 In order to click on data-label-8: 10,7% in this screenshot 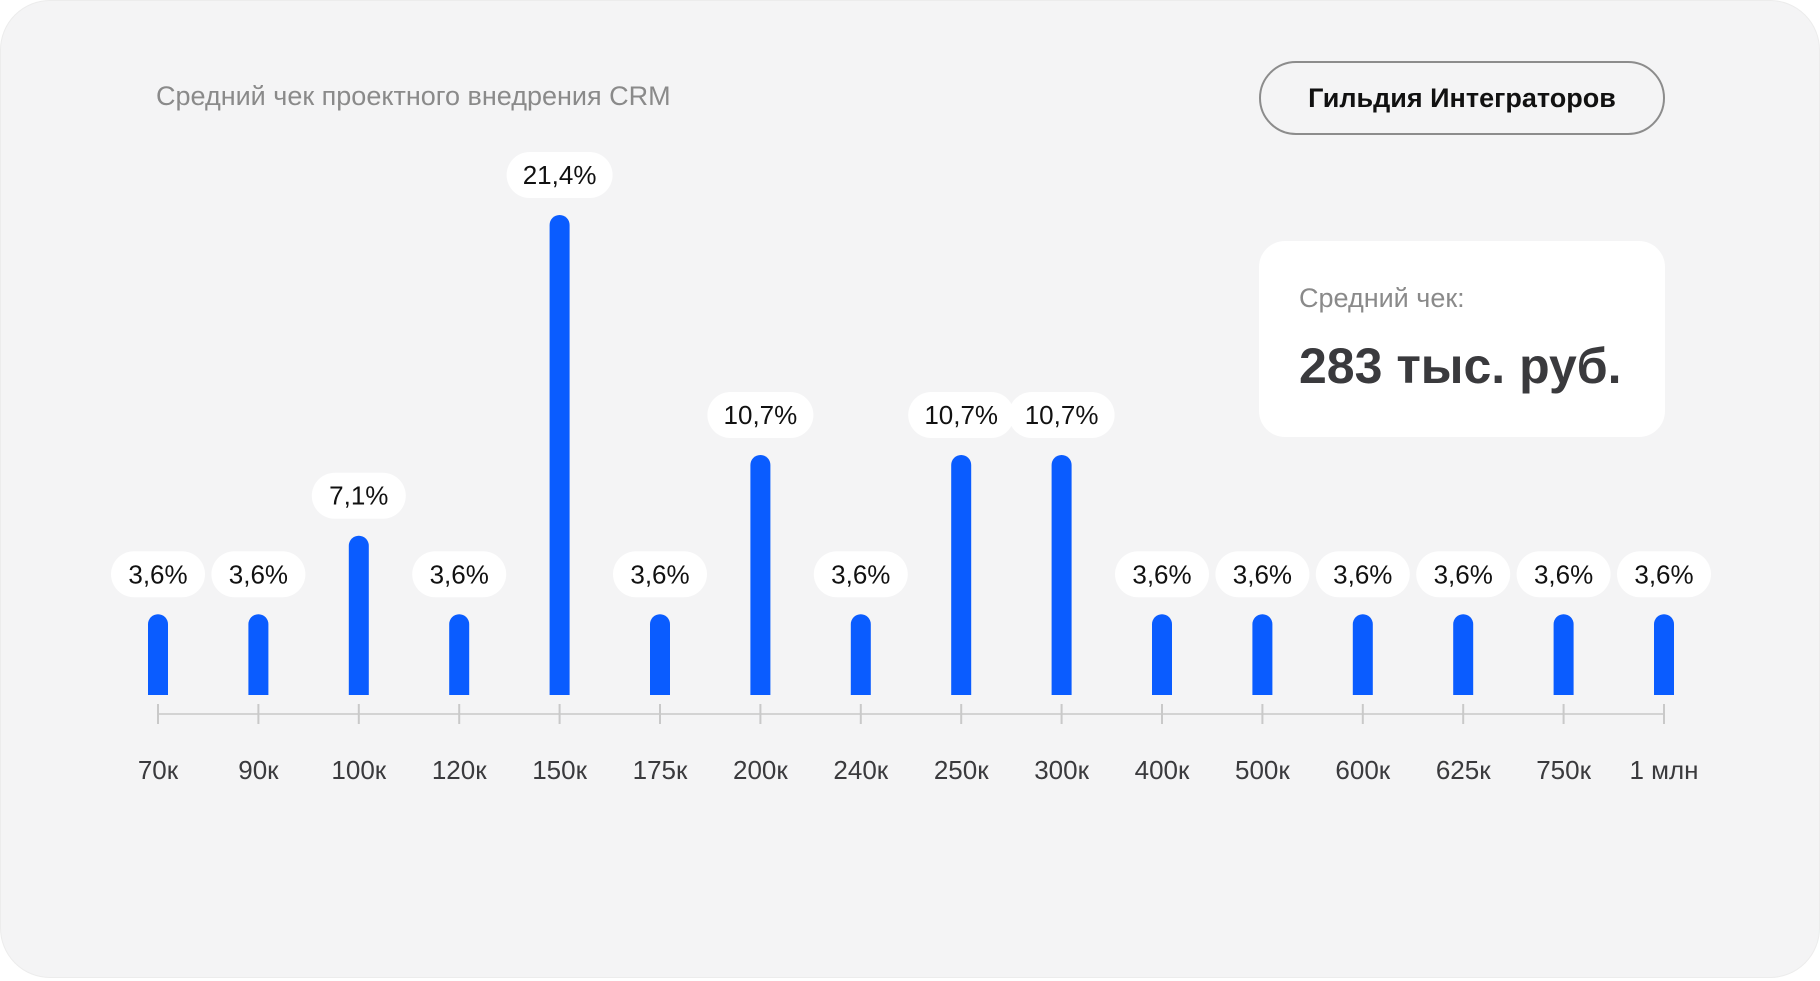, I will do `click(961, 415)`.